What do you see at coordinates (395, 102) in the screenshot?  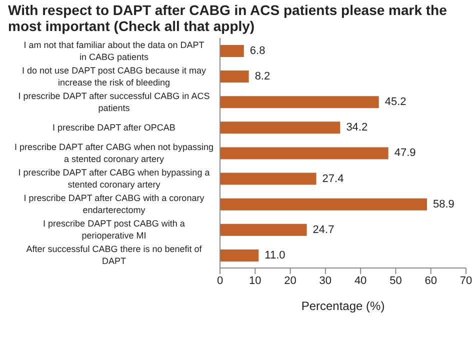 I see `data-label: 45.2` at bounding box center [395, 102].